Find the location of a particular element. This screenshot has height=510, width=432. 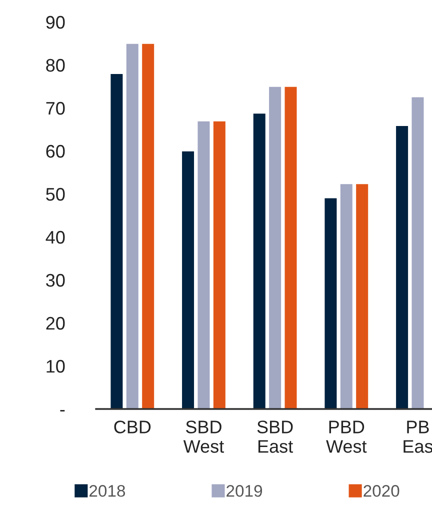

legend-label: 2019 is located at coordinates (244, 491).